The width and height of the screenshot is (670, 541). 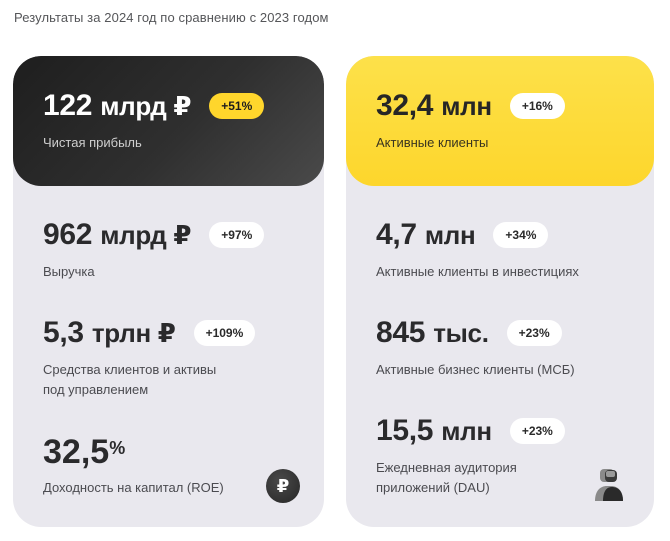 I want to click on revenue-metric: 962 млрд ₽ +97% Выручка, so click(x=154, y=250).